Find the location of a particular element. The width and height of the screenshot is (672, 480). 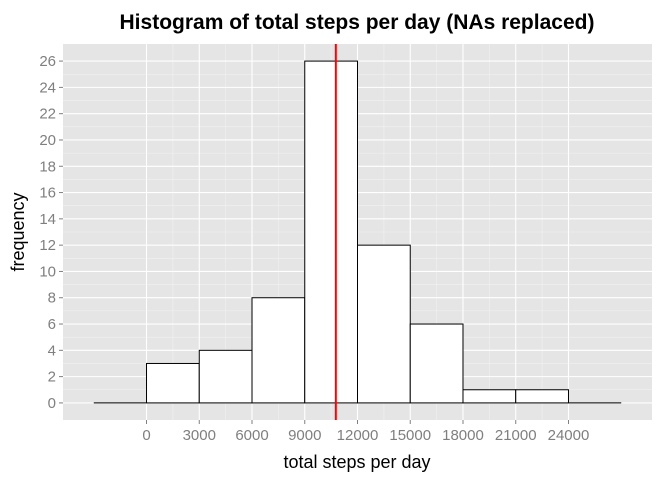

y-tick-label: 22 is located at coordinates (47, 114).